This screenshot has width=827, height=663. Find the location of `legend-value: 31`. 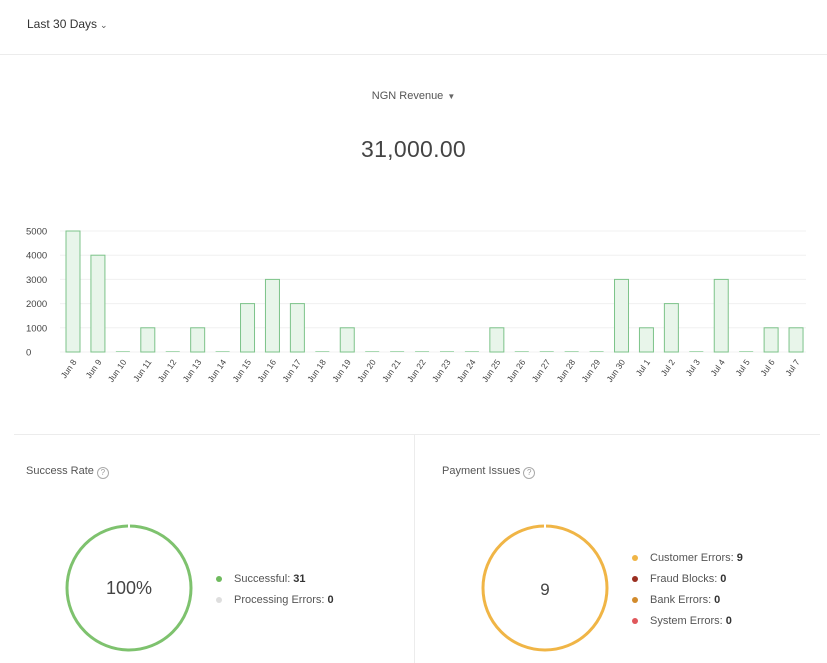

legend-value: 31 is located at coordinates (299, 578).